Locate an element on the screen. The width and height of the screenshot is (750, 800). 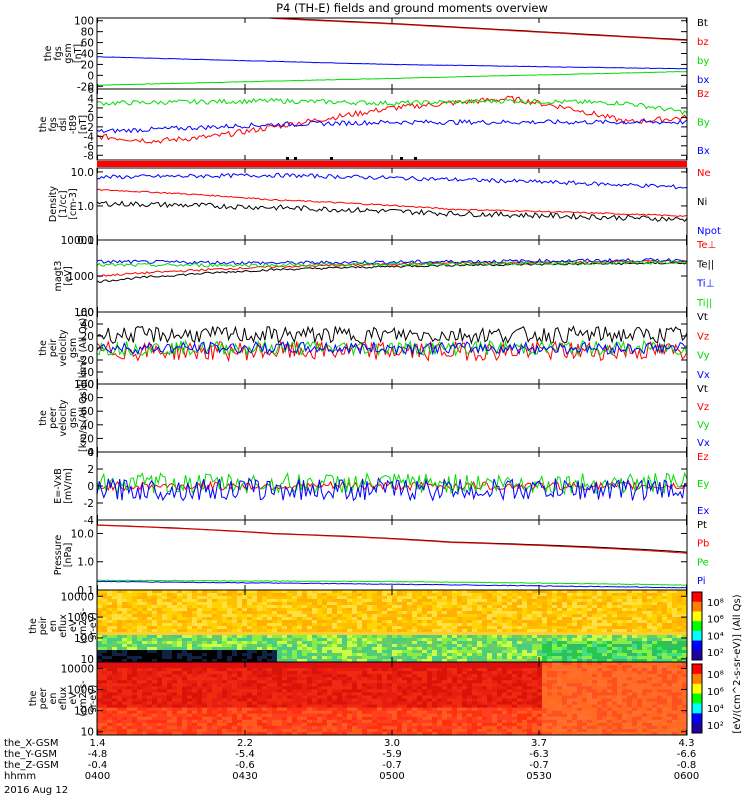
y-tick-label: -60 is located at coordinates (85, 385).